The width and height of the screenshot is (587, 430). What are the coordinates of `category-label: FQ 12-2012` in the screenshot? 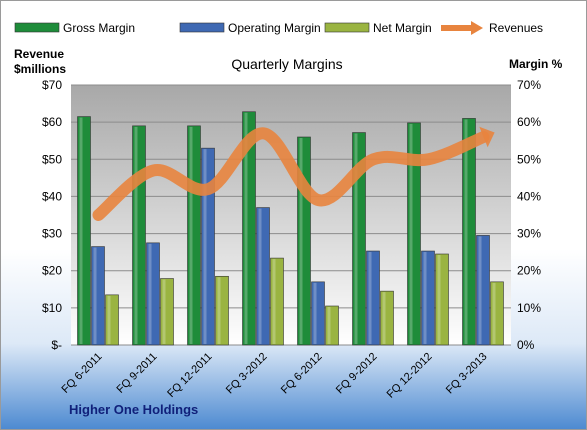 It's located at (410, 376).